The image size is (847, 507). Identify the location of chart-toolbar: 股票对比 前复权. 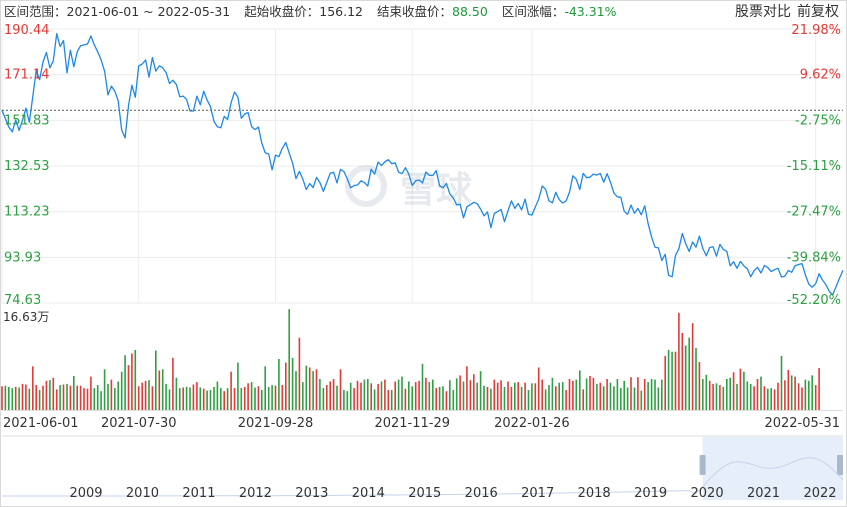
(784, 11).